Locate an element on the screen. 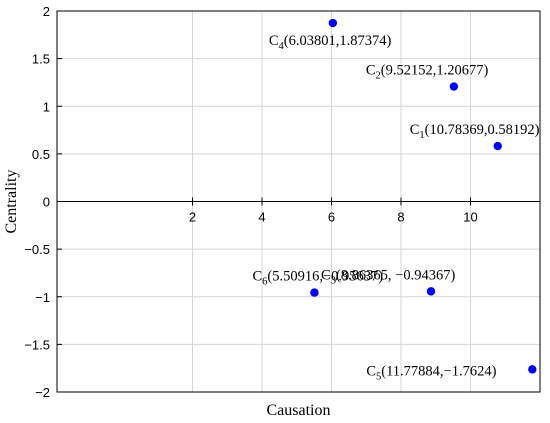  y-tick-label: 1 is located at coordinates (46, 106).